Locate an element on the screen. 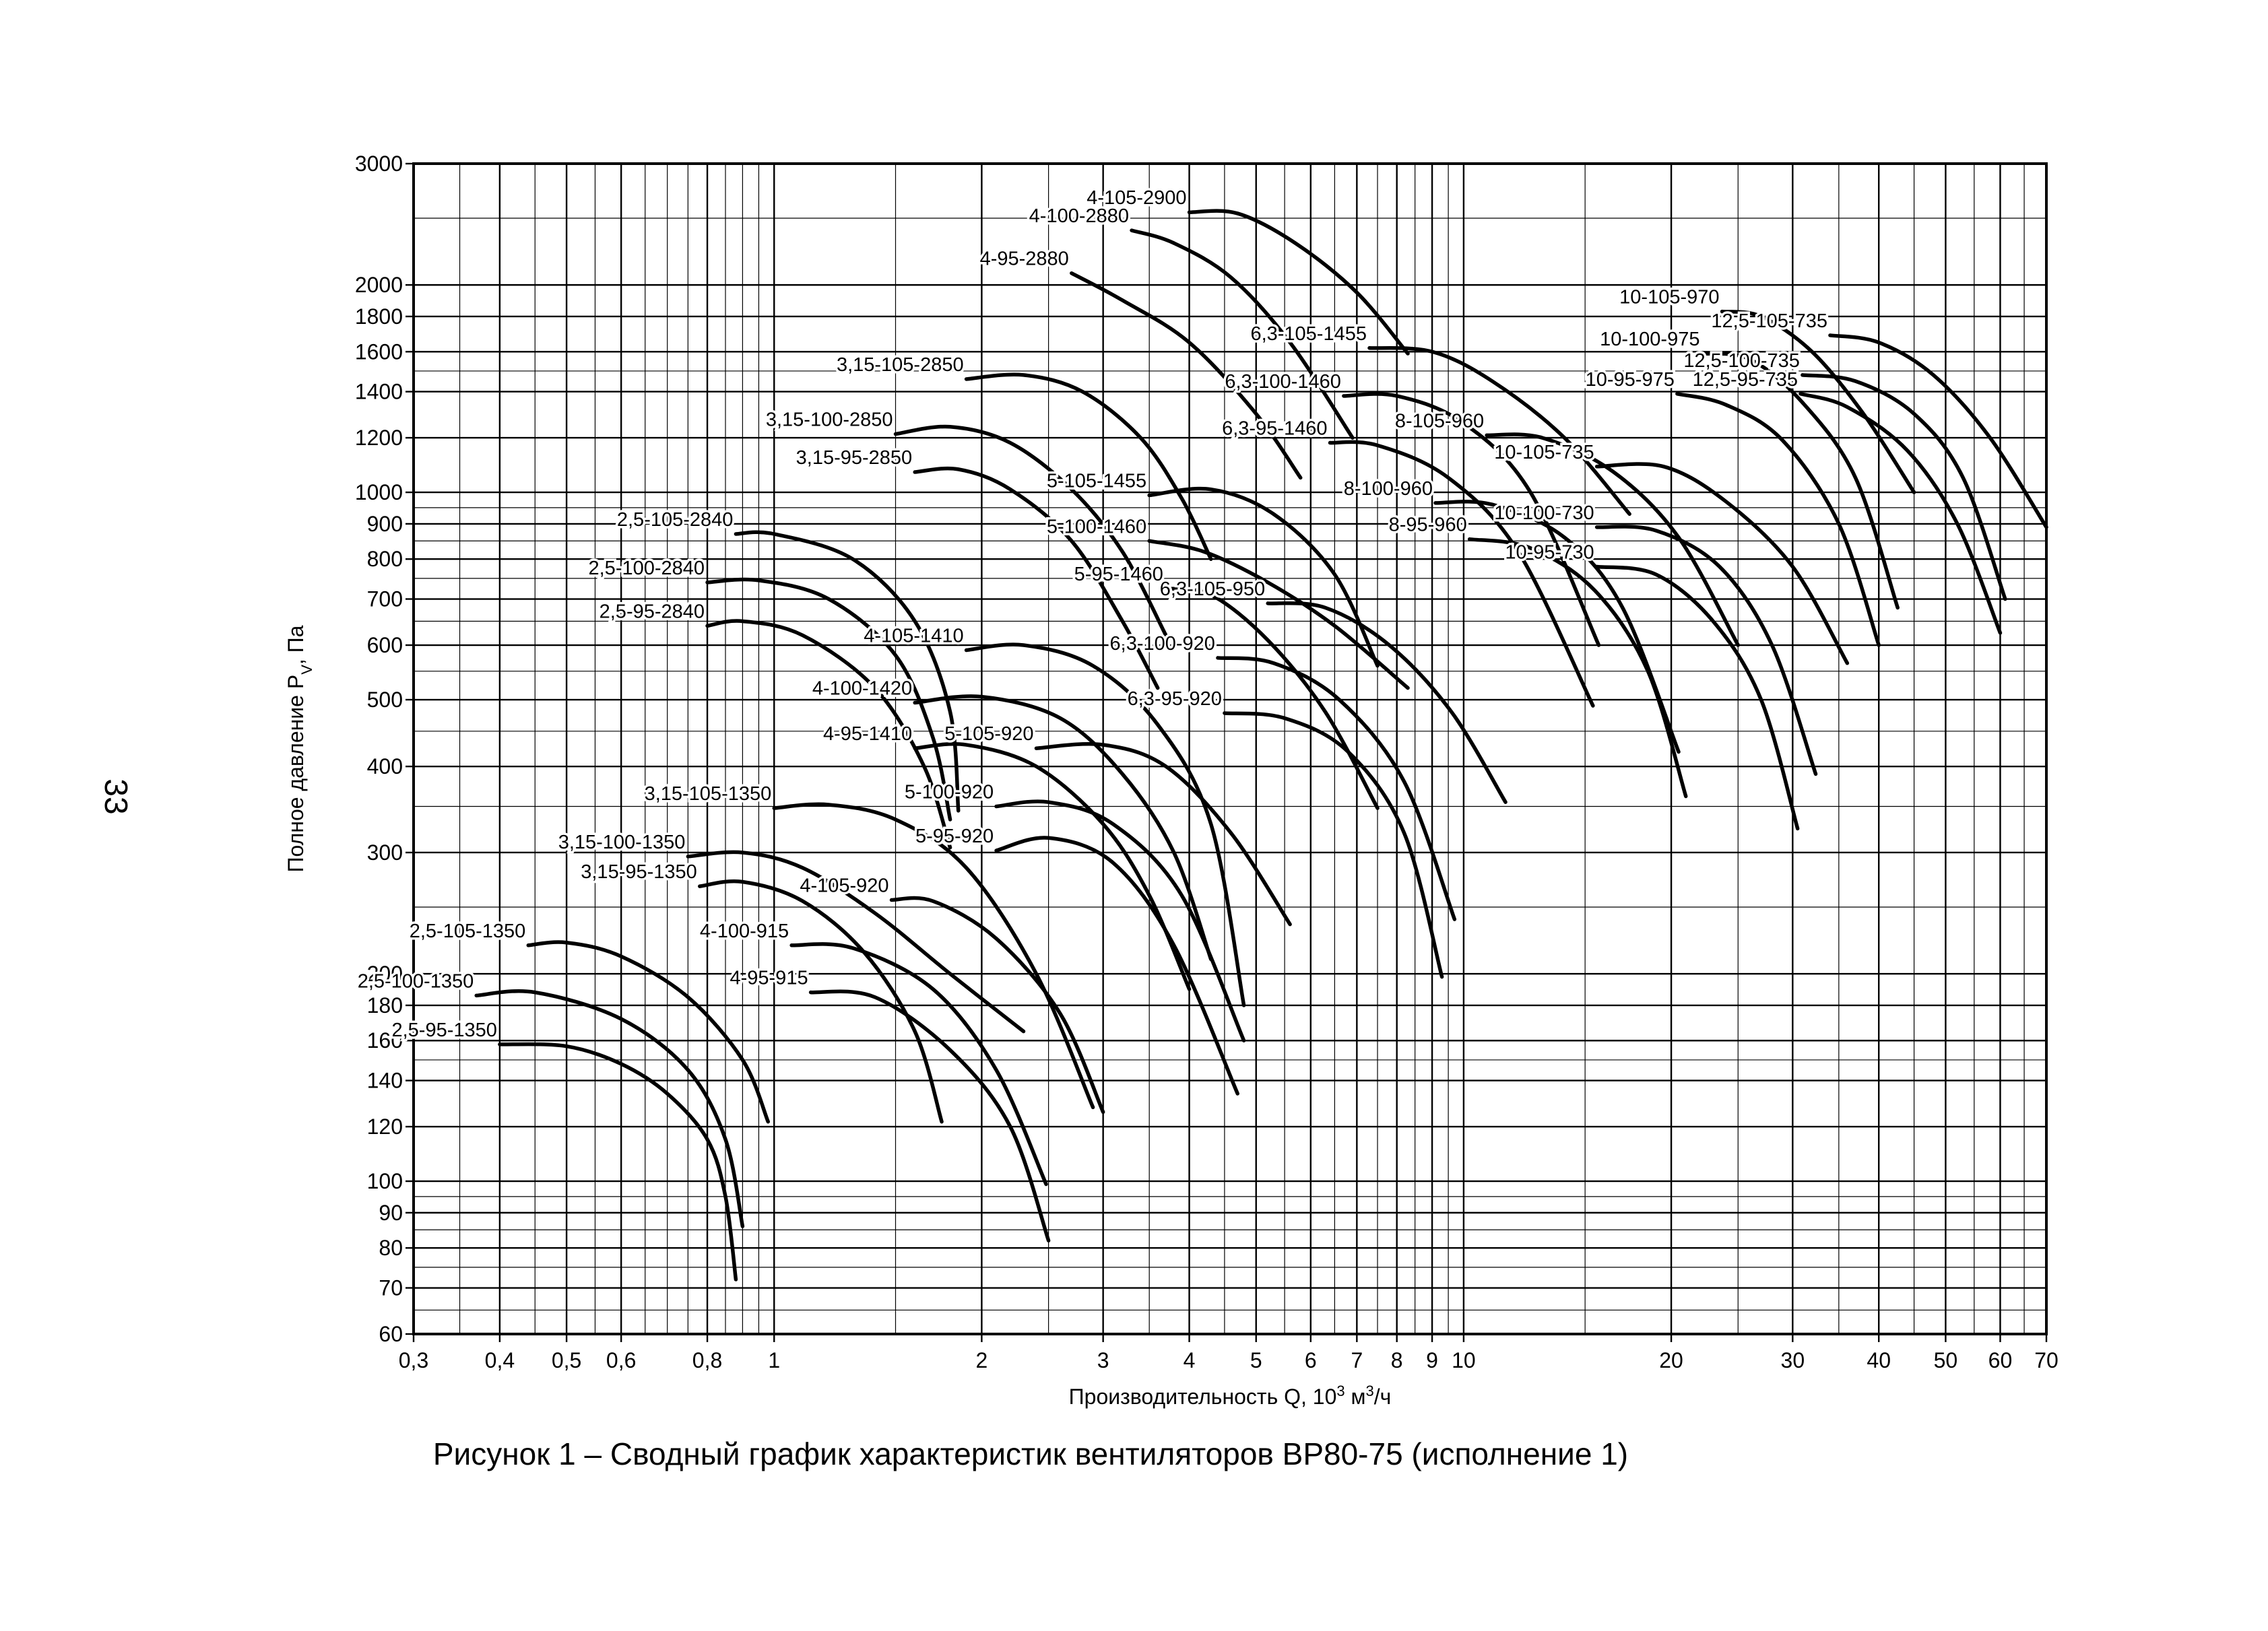  x-tick-label: 60 is located at coordinates (2000, 1360).